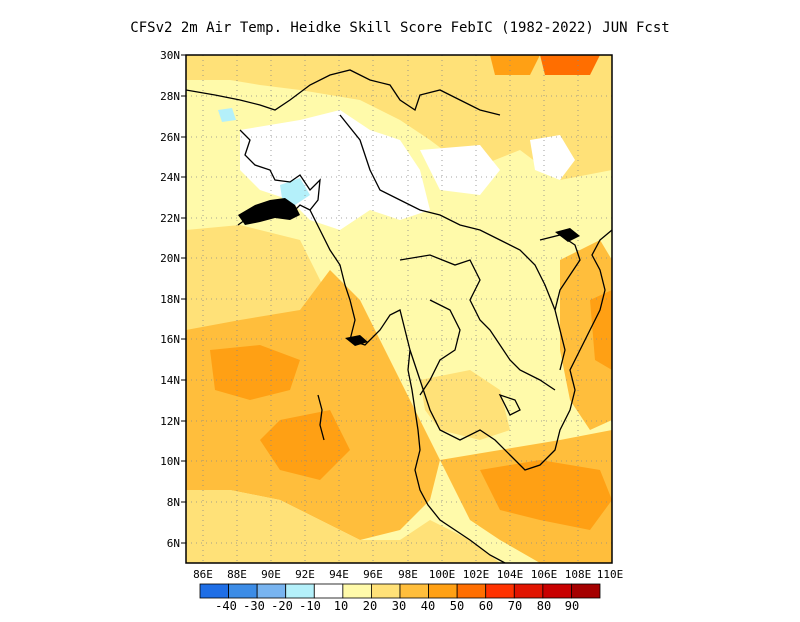 This screenshot has height=622, width=800. What do you see at coordinates (183, 299) in the screenshot?
I see `lat-ticks` at bounding box center [183, 299].